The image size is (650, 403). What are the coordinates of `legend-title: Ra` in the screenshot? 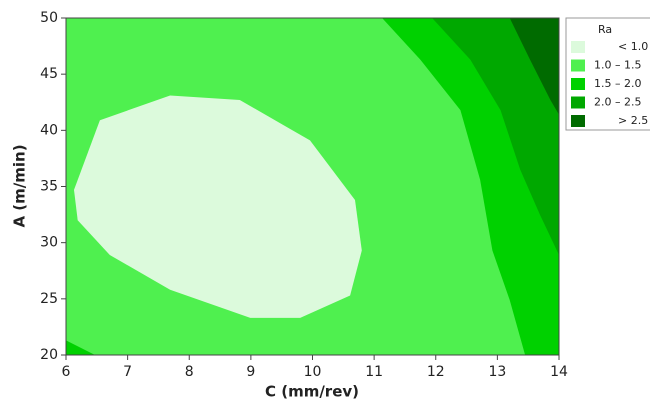 It's located at (605, 29).